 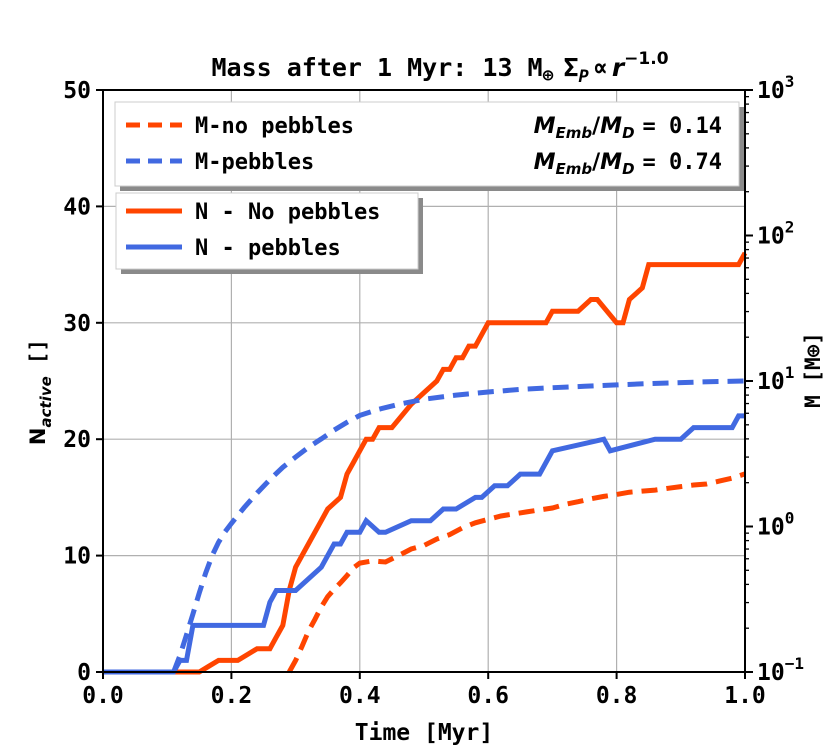 What do you see at coordinates (77, 91) in the screenshot?
I see `y-tick-label-5: 50` at bounding box center [77, 91].